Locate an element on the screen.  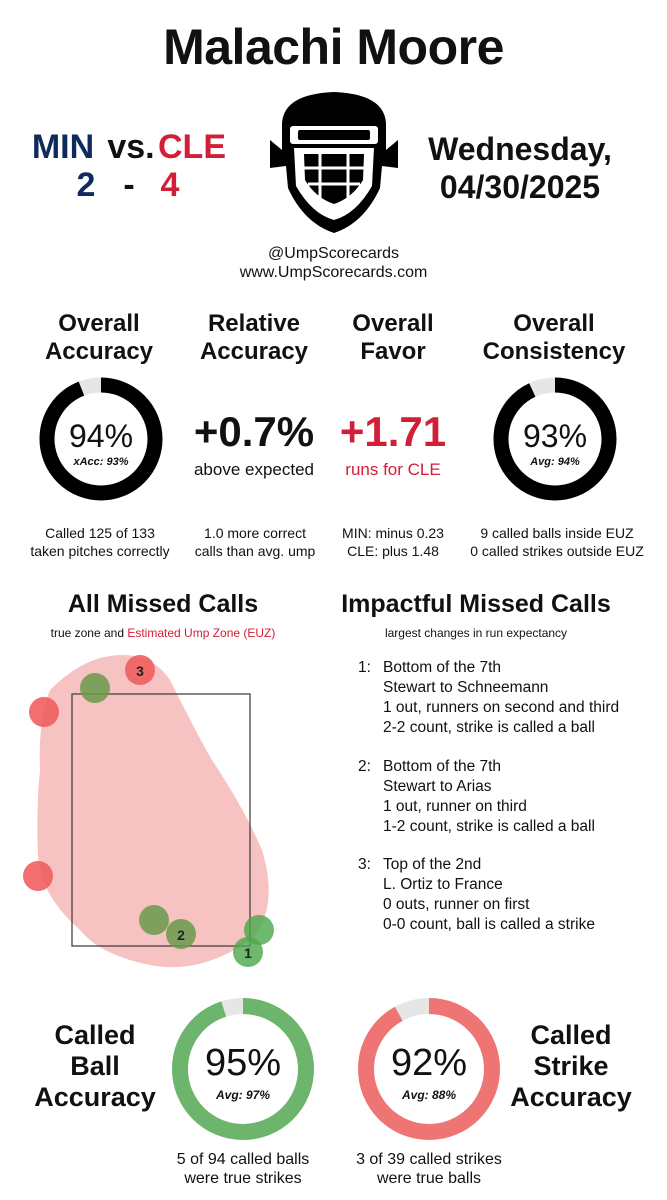
called-ball-avg: Avg: 97% is located at coordinates (243, 1095).